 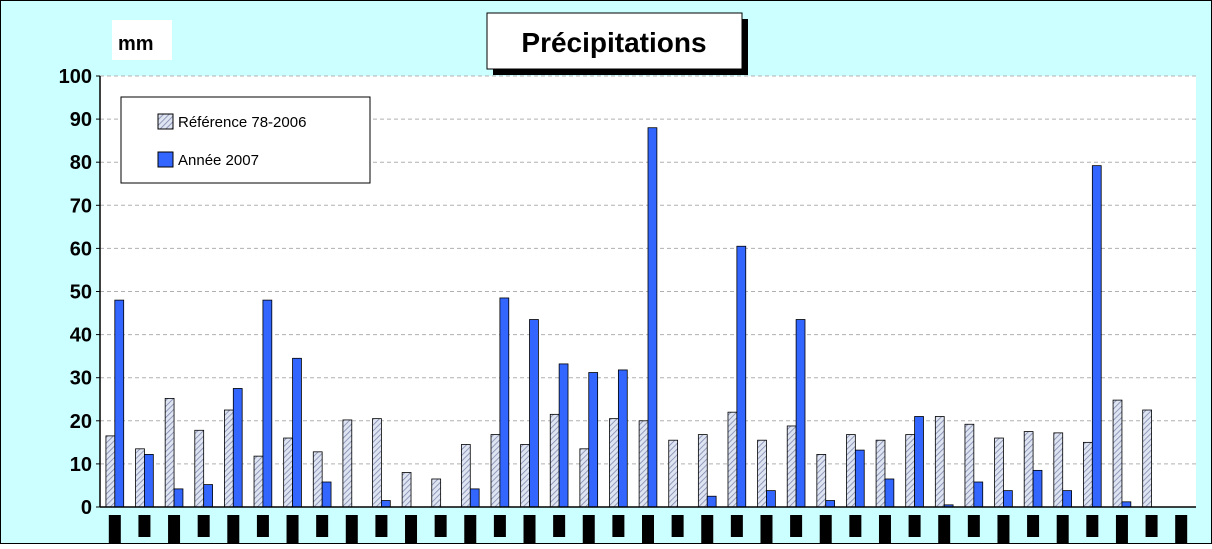 What do you see at coordinates (242, 122) in the screenshot?
I see `legend-label-reference: Référence 78-2006` at bounding box center [242, 122].